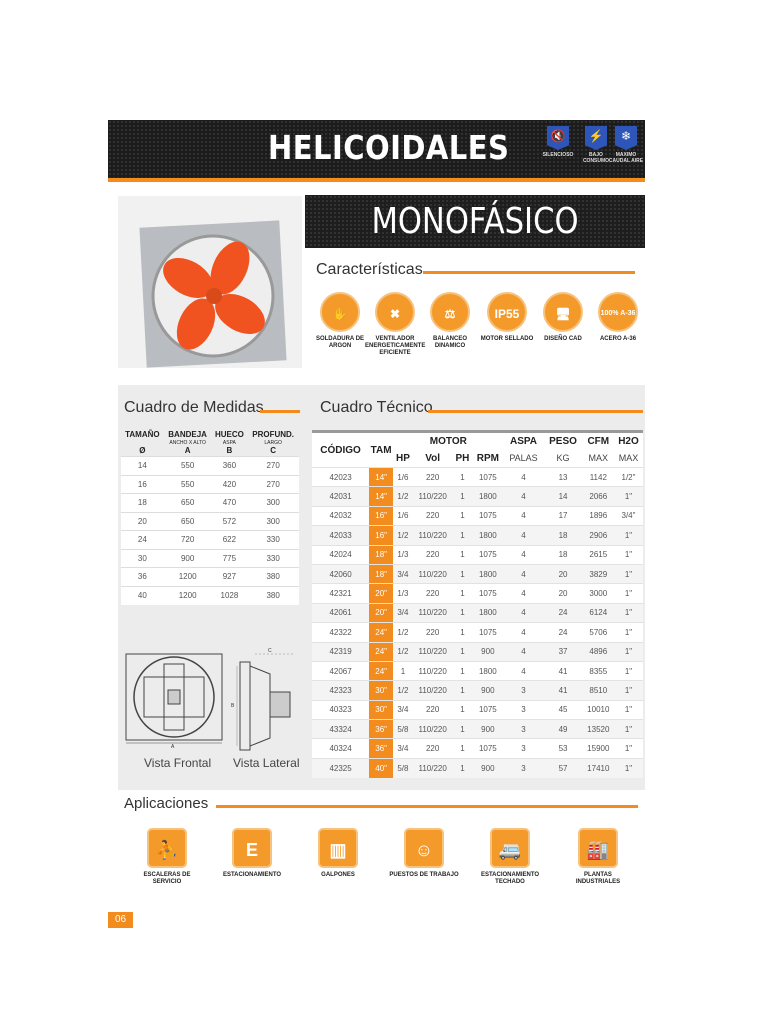 The height and width of the screenshot is (1024, 768). What do you see at coordinates (187, 484) in the screenshot?
I see `table-cell: 550` at bounding box center [187, 484].